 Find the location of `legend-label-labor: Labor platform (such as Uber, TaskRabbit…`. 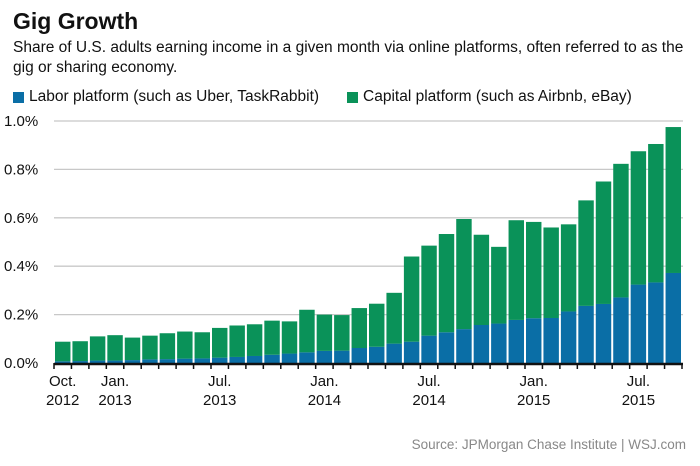

legend-label-labor: Labor platform (such as Uber, TaskRabbit… is located at coordinates (174, 96).